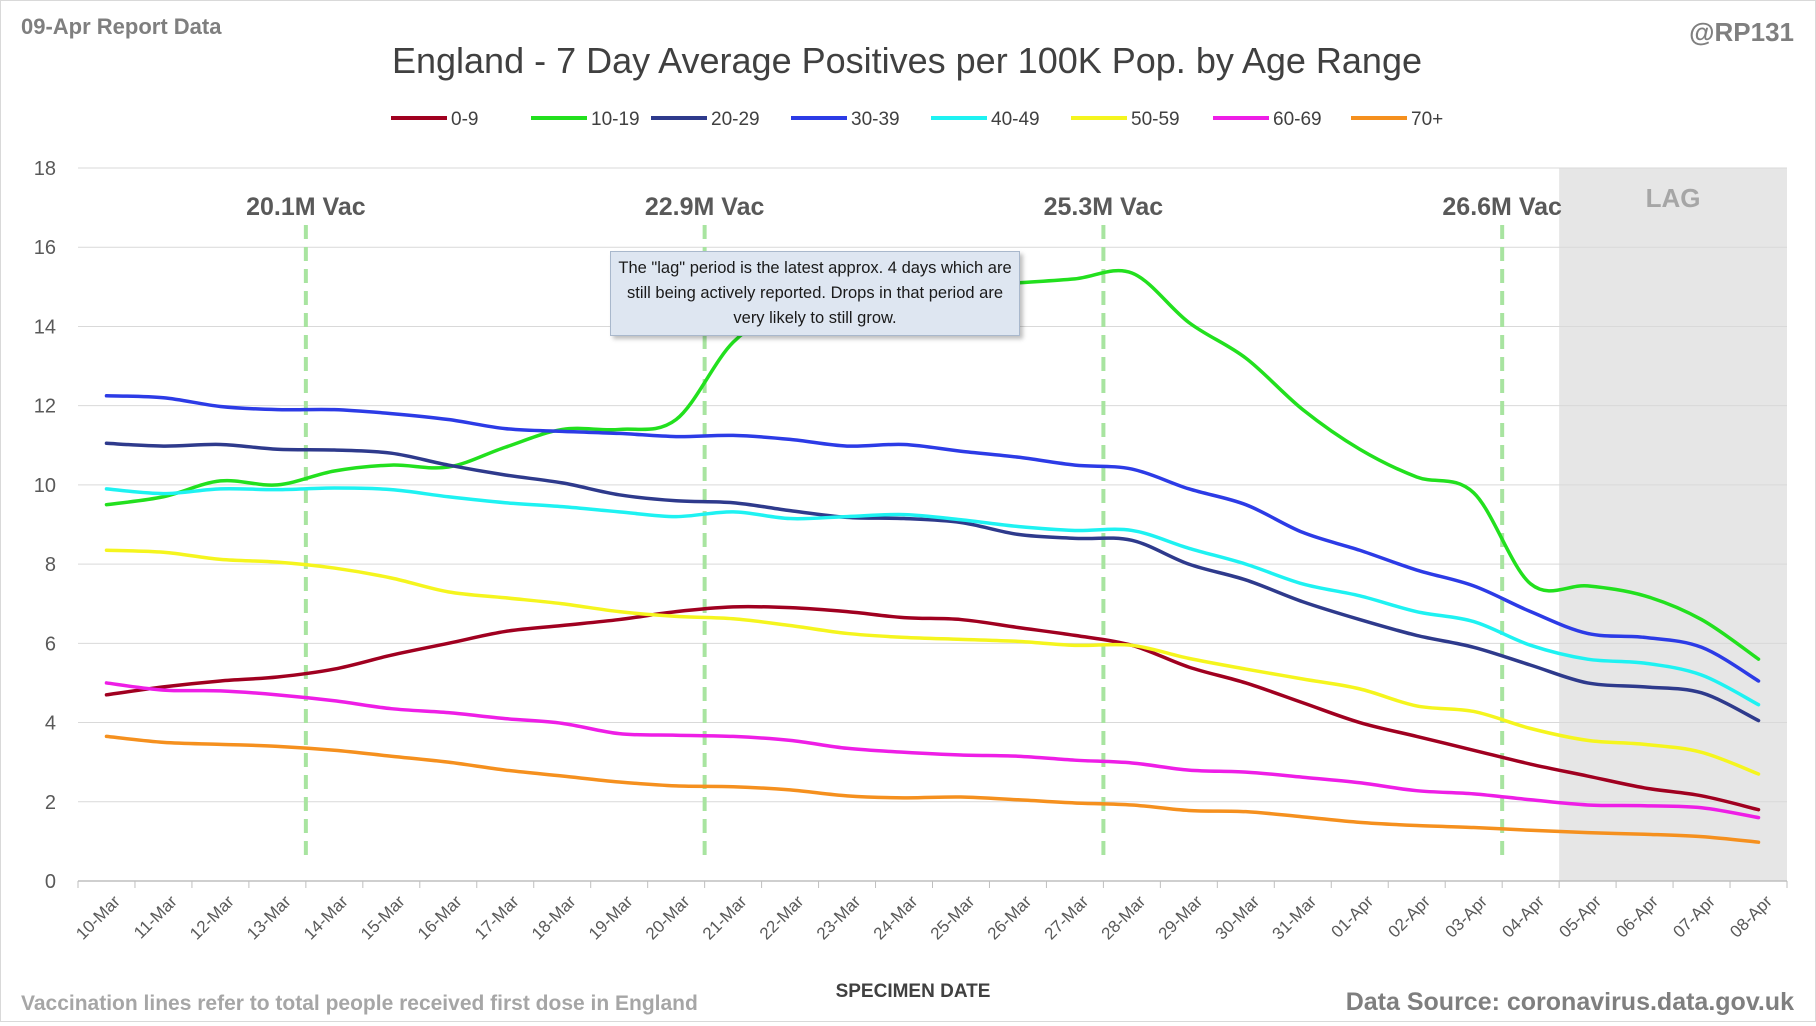 Image resolution: width=1816 pixels, height=1026 pixels. I want to click on legend-label: 40-49, so click(1015, 119).